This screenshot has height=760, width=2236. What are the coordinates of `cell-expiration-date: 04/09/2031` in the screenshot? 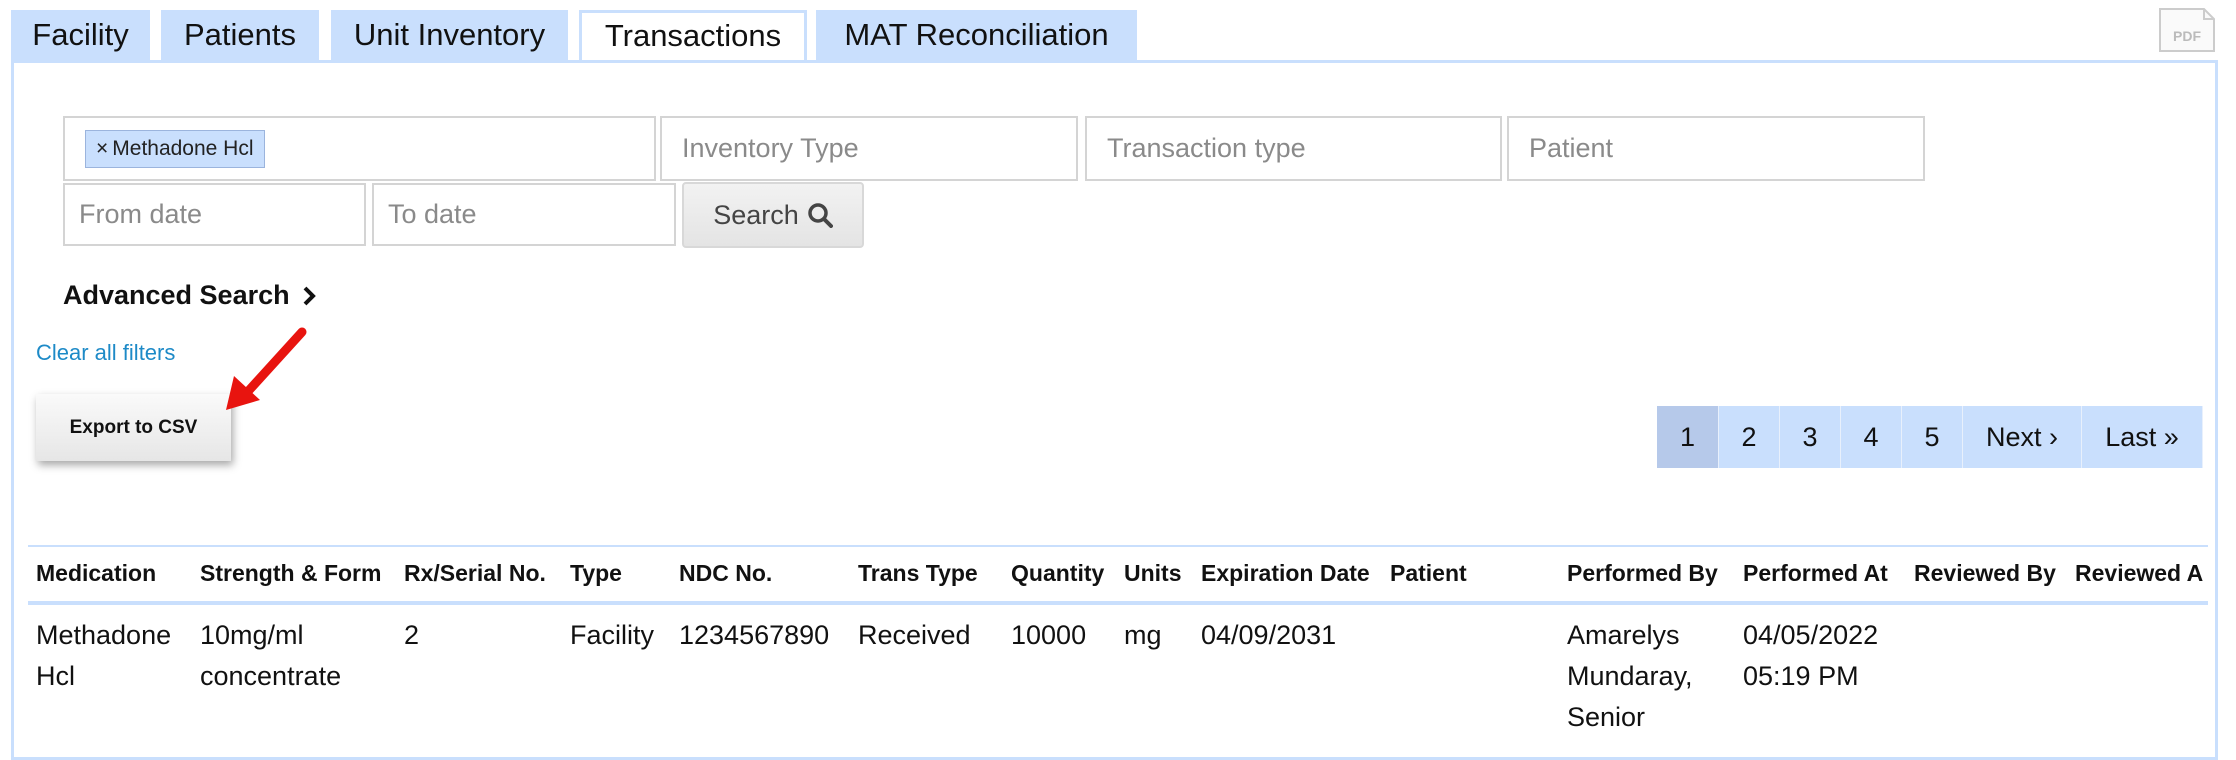 It's located at (1269, 635).